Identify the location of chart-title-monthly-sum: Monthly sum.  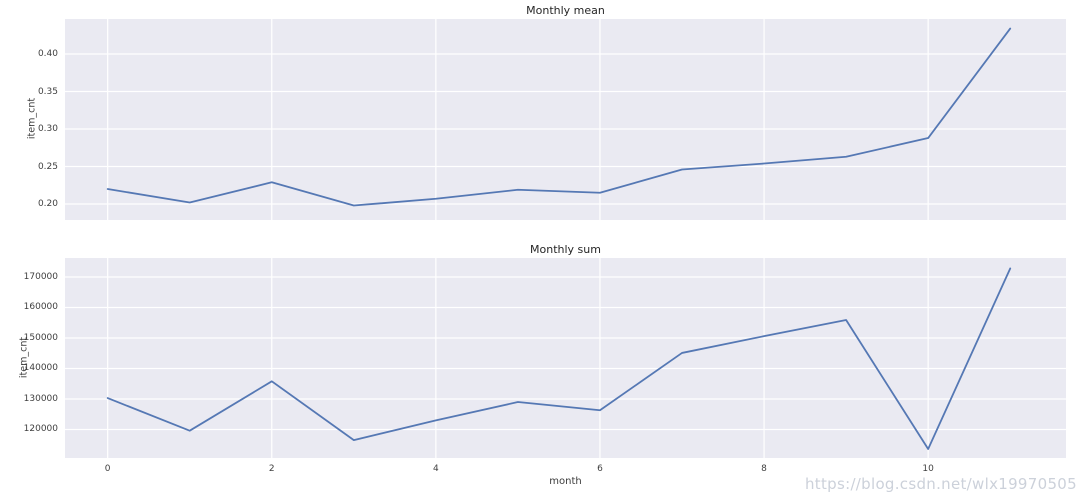
(565, 249).